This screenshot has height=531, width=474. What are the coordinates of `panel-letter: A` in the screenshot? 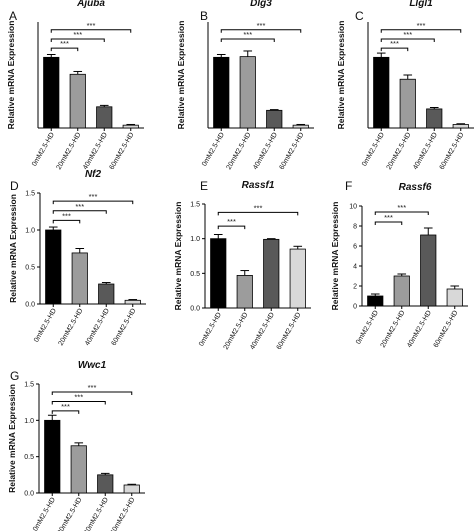 It's located at (13, 16).